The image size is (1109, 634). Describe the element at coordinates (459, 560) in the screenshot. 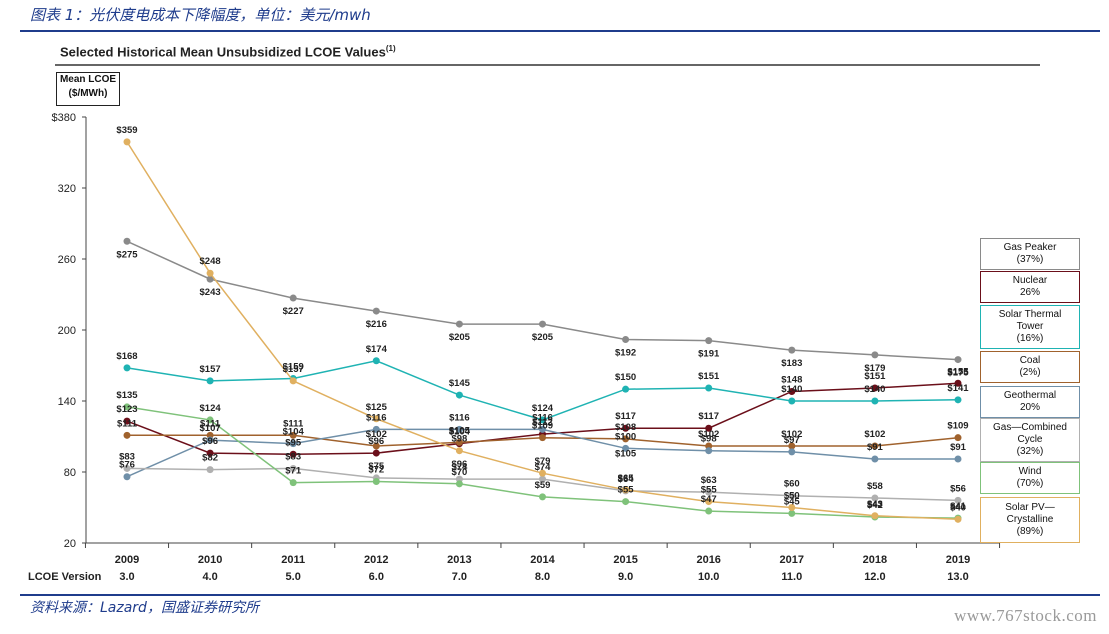

I see `x-tick-label: 2013` at that location.